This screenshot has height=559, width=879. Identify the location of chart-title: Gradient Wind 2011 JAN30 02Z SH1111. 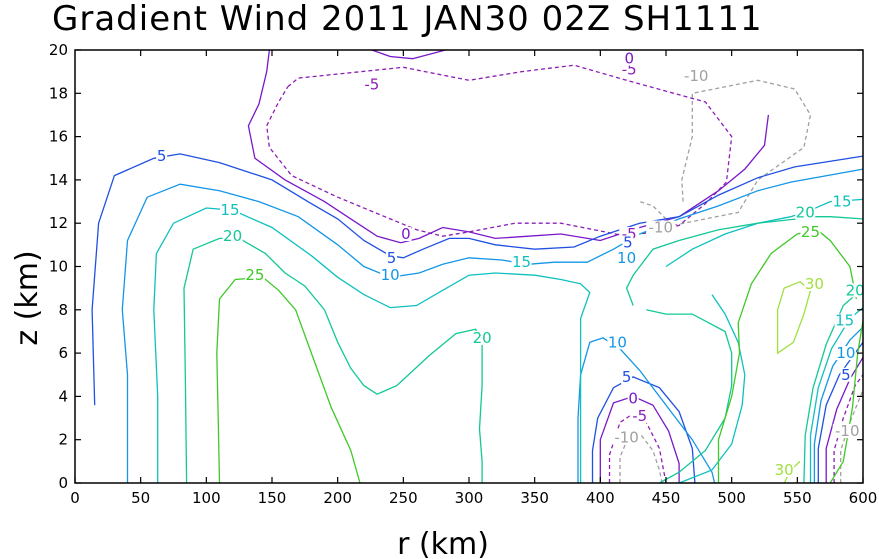
(407, 19).